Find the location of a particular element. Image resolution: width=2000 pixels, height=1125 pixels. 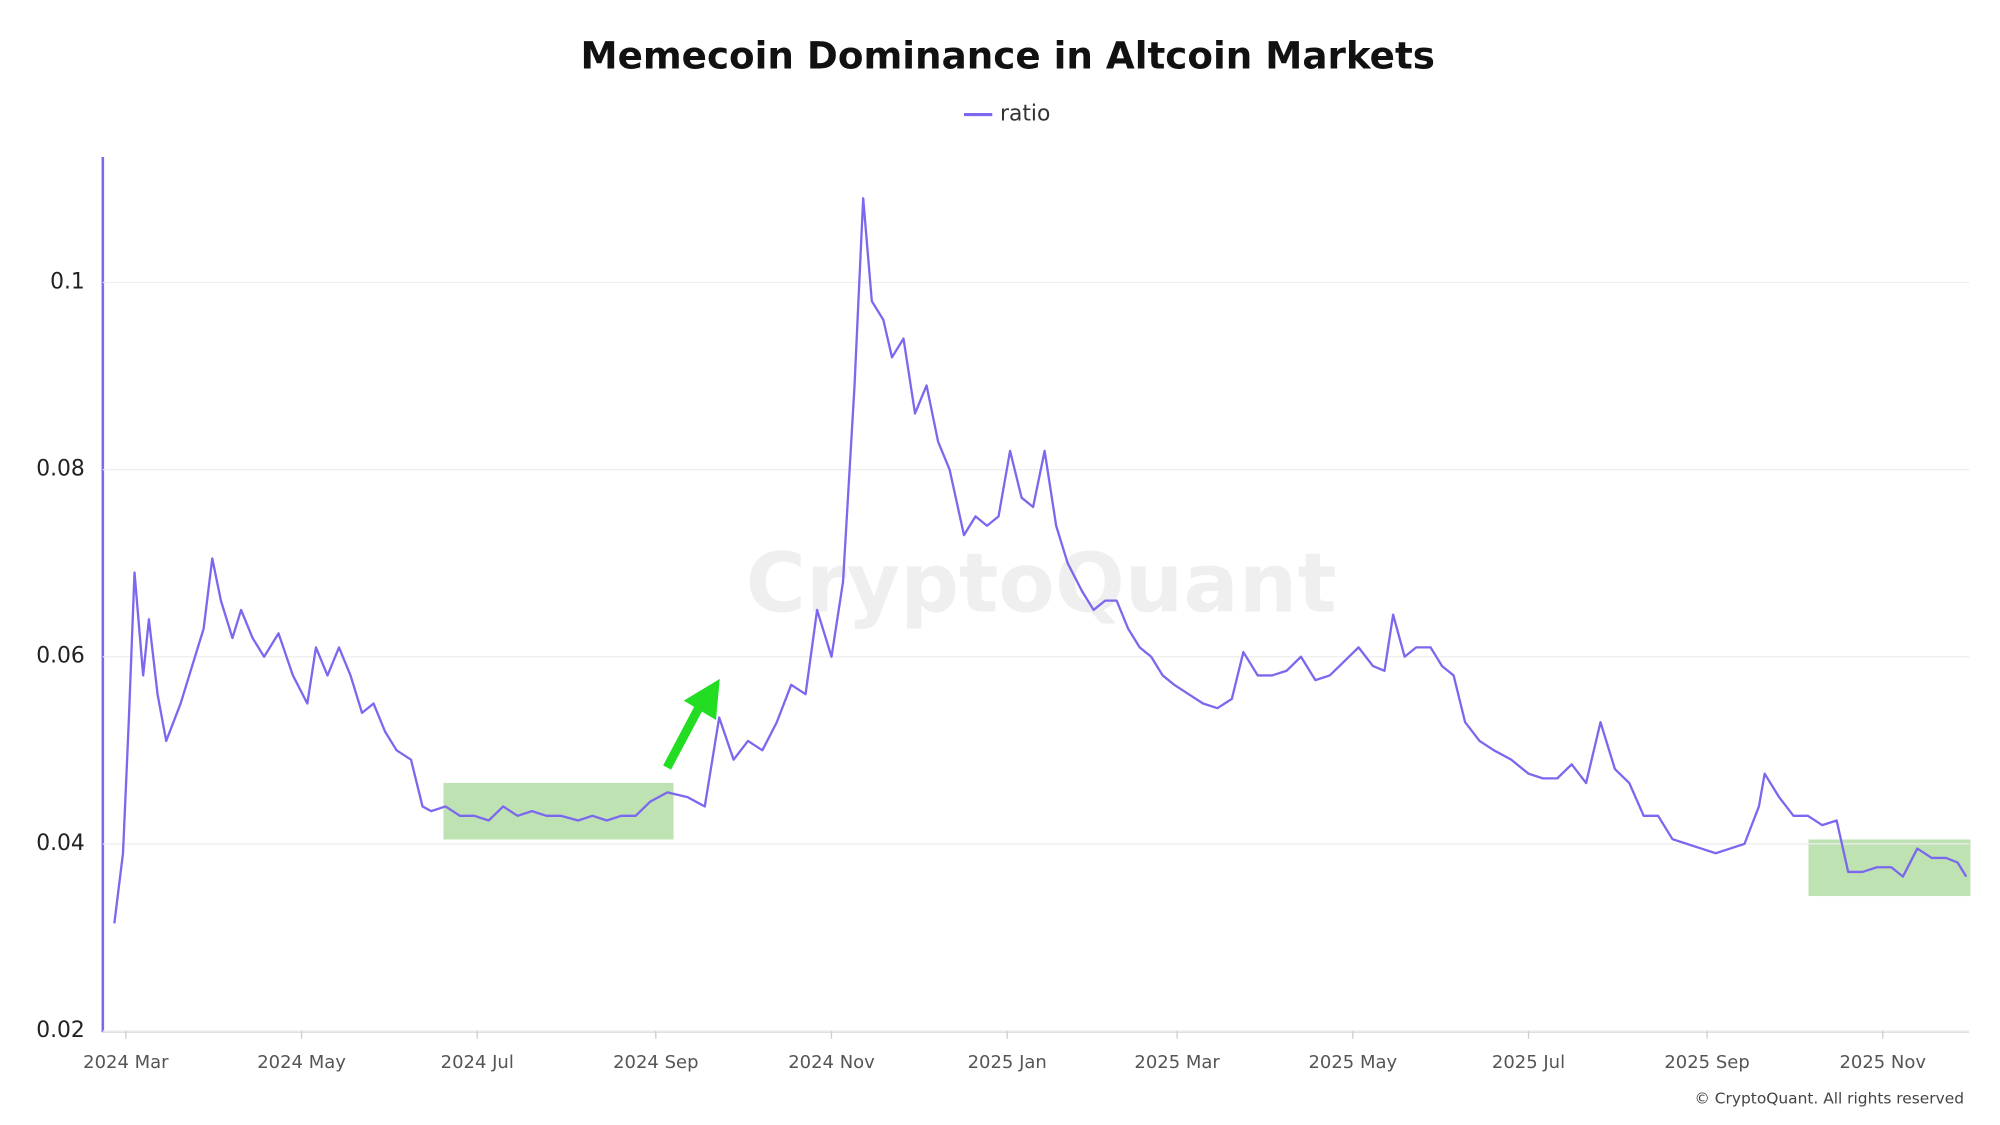

chart-title: Memecoin Dominance in Altcoin Markets is located at coordinates (1007, 56).